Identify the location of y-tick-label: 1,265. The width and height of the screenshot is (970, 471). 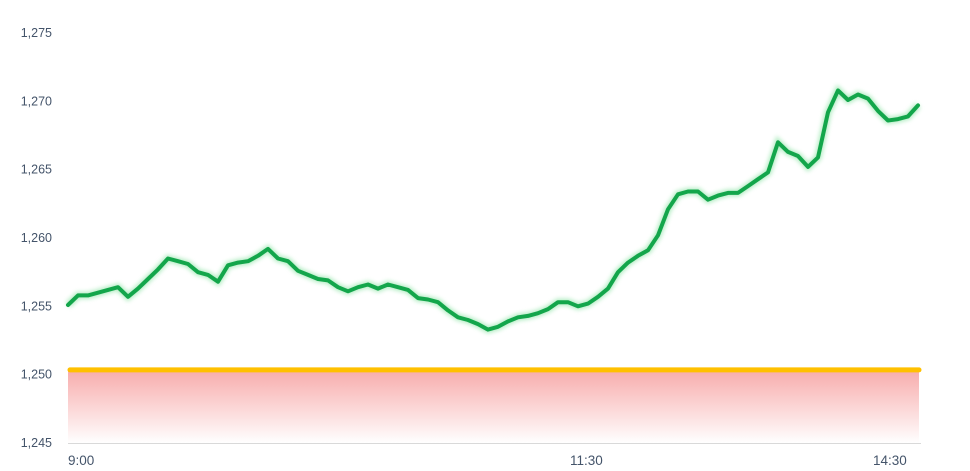
(36, 170).